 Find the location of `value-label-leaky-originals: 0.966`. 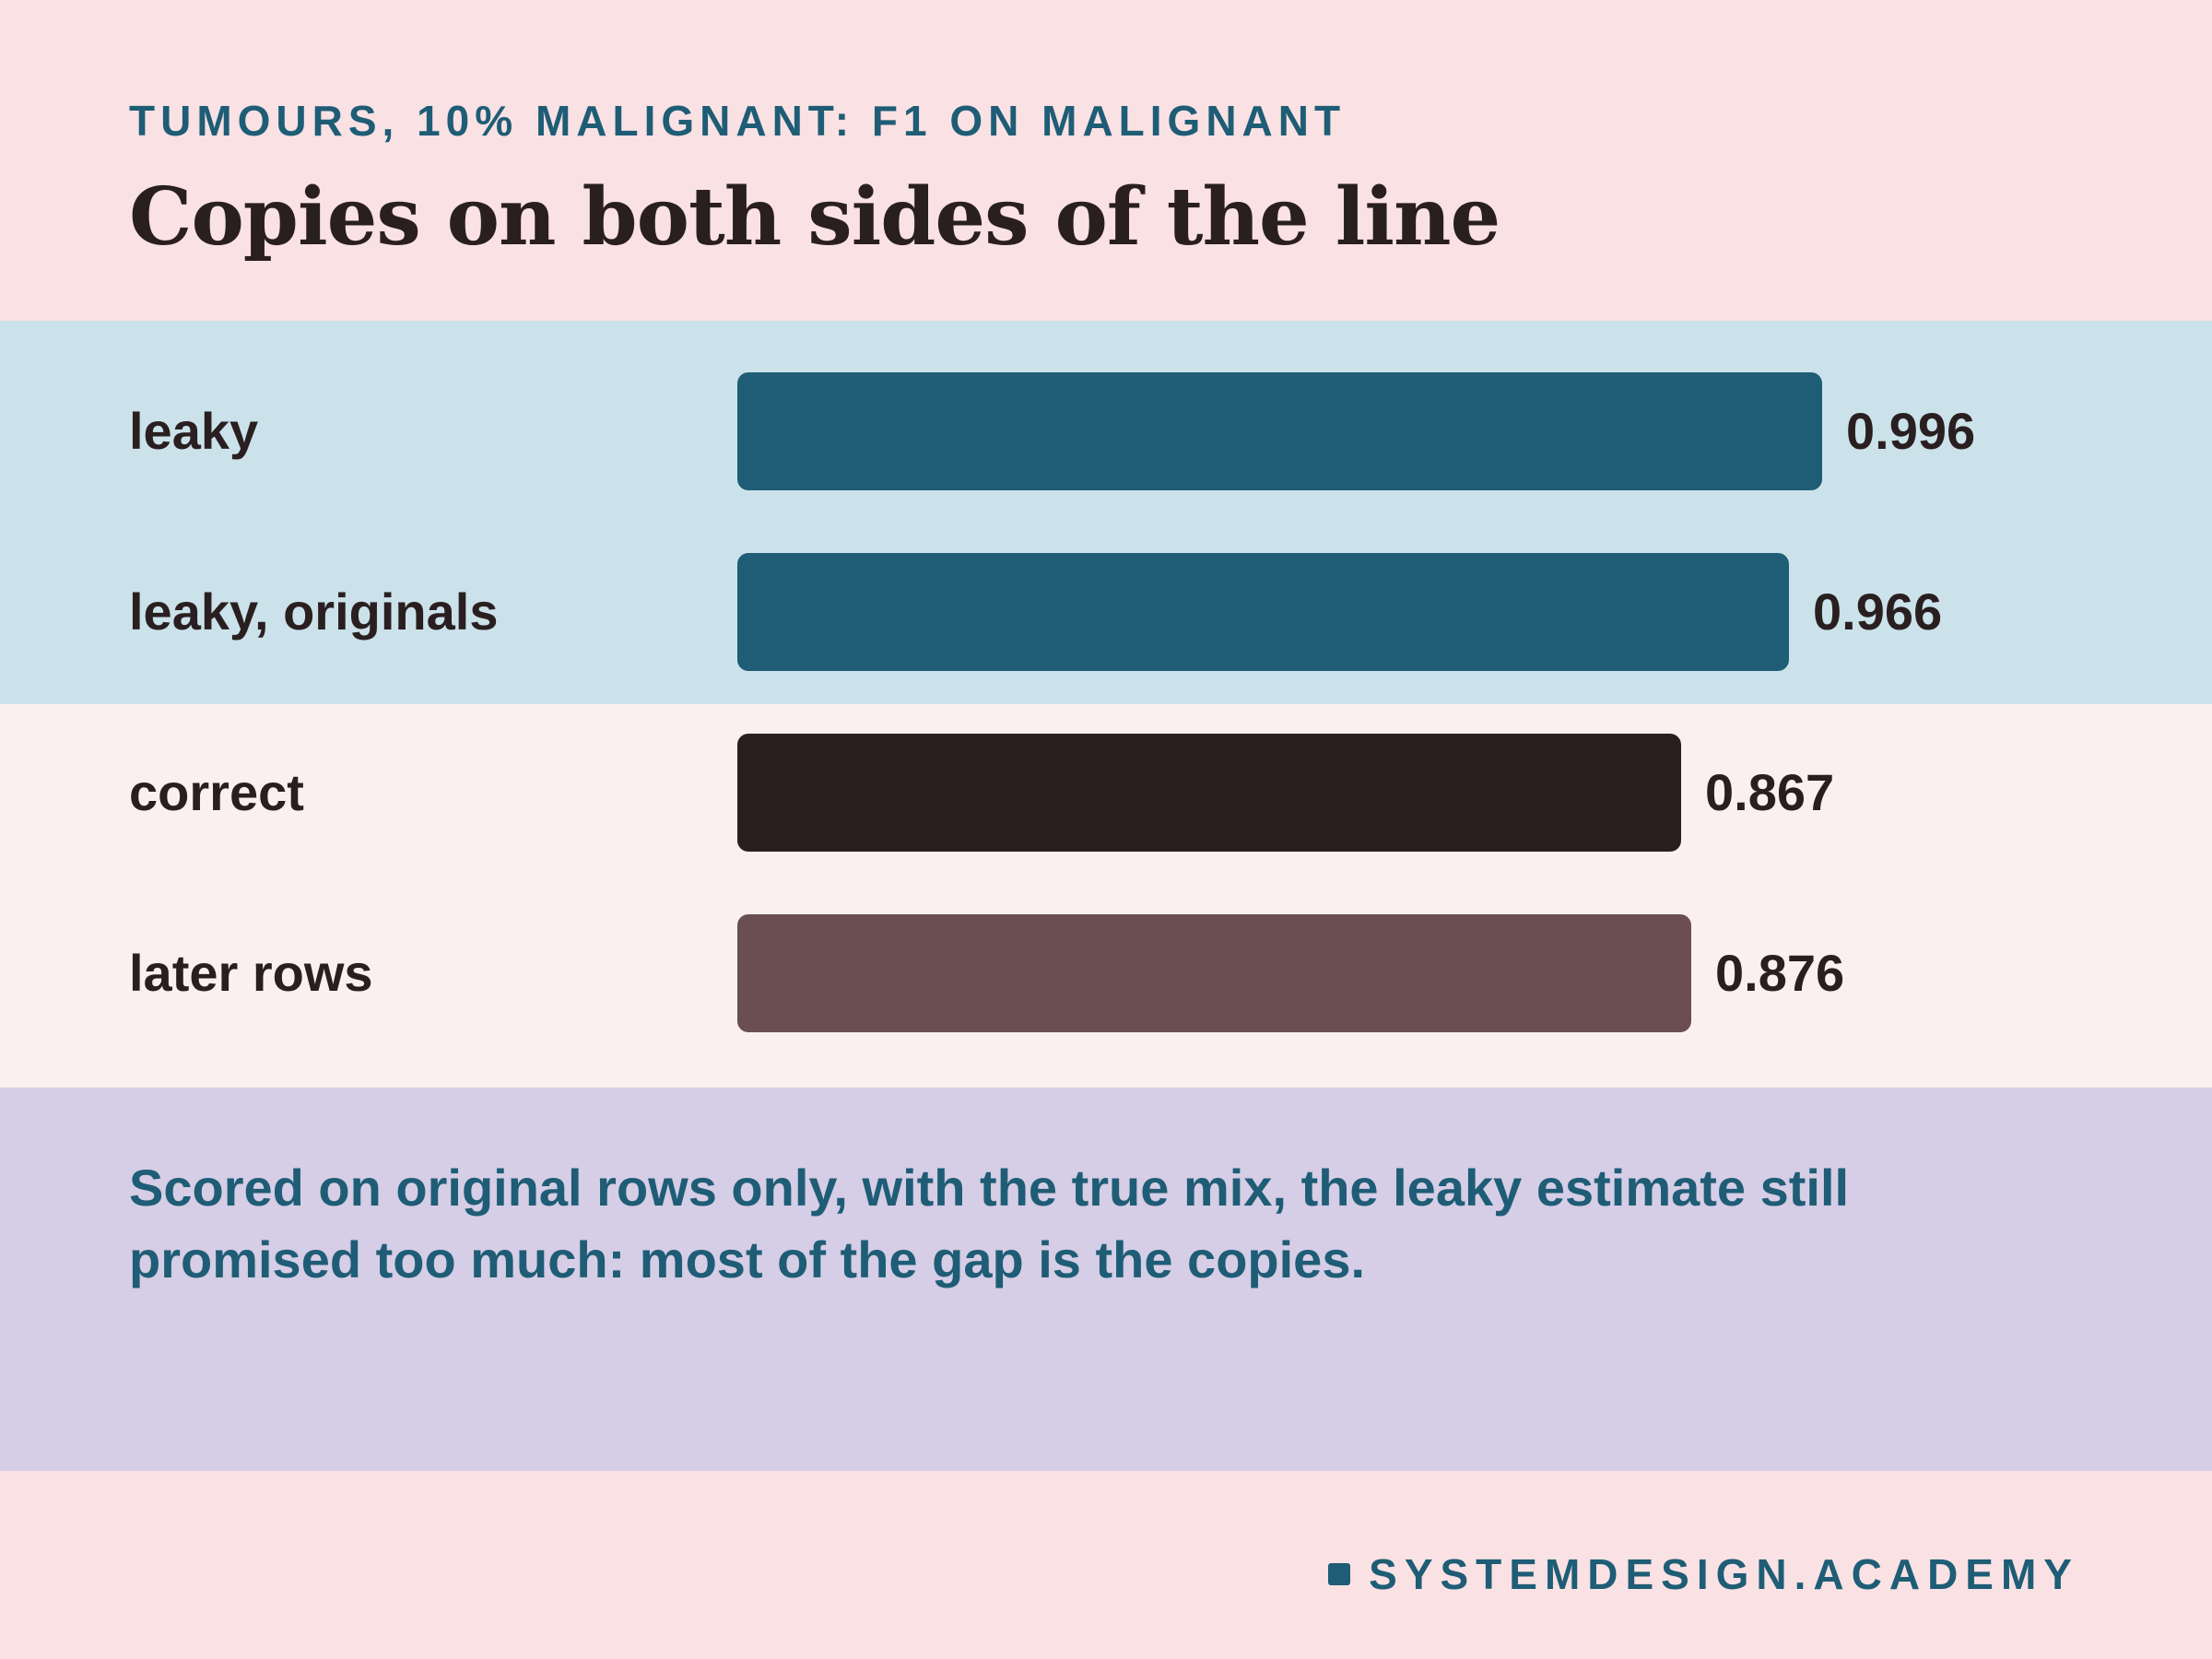

value-label-leaky-originals: 0.966 is located at coordinates (1878, 611).